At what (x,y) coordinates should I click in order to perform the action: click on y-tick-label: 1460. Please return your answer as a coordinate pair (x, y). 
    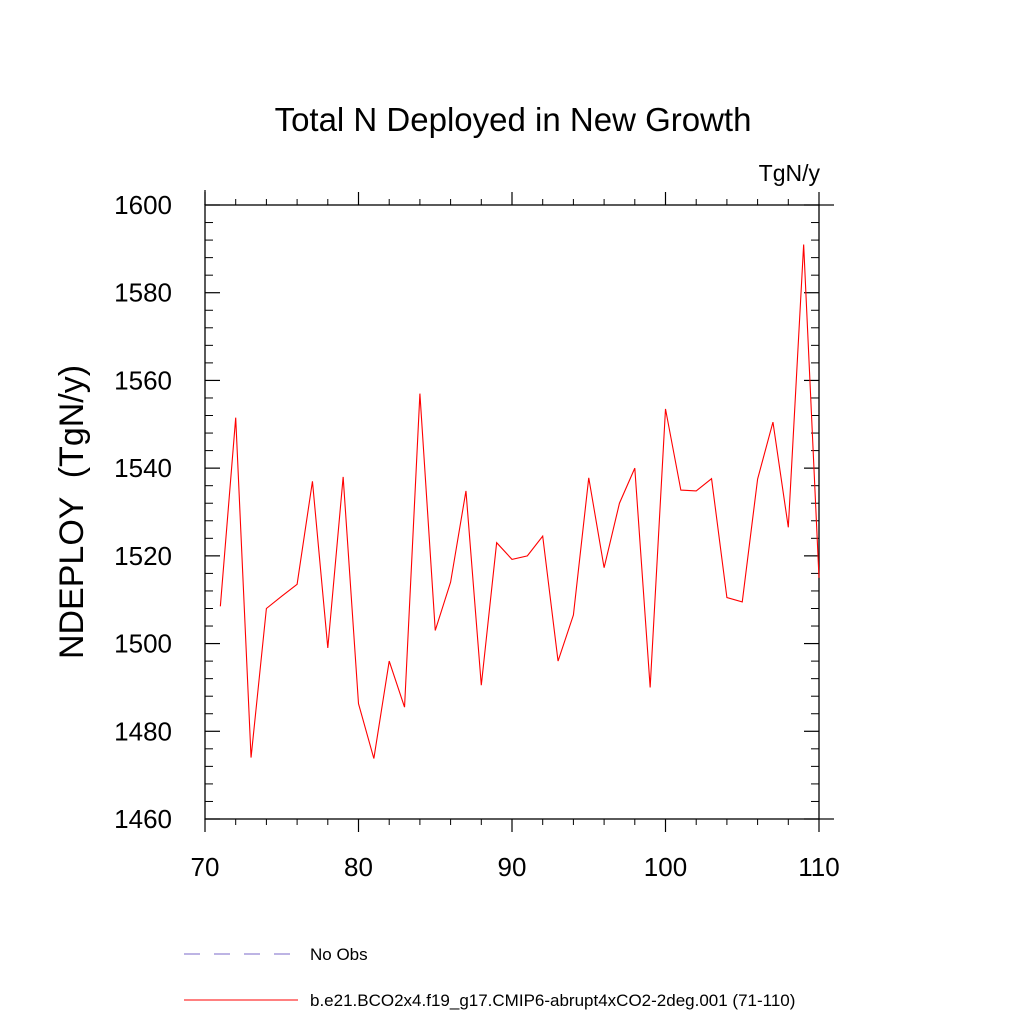
    Looking at the image, I should click on (143, 819).